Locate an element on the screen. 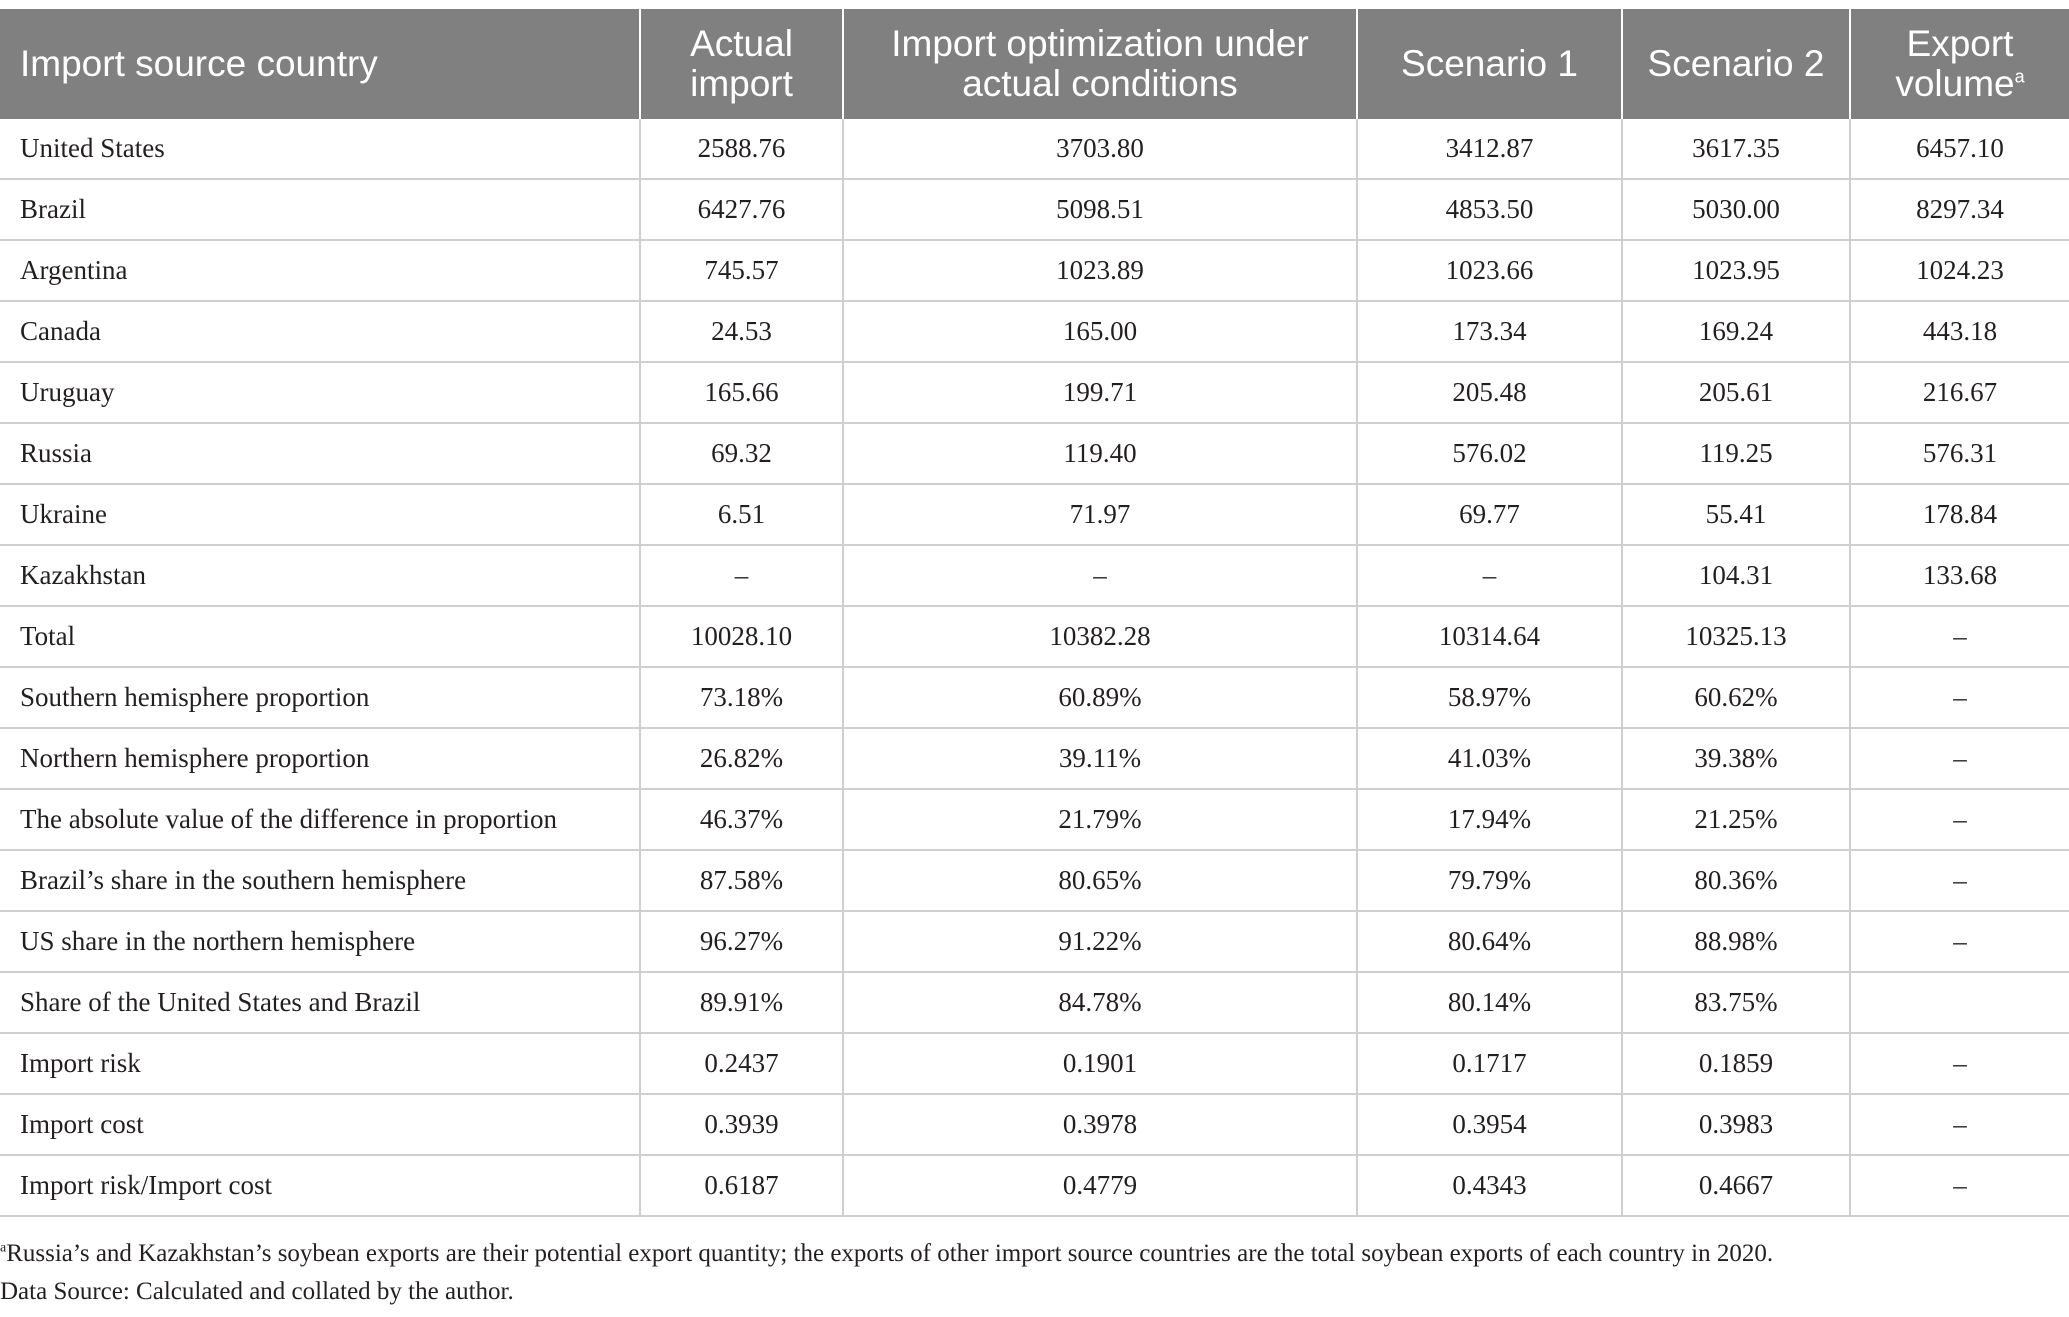 The image size is (2069, 1317). header-export-volume-label: Export volume is located at coordinates (1955, 63).